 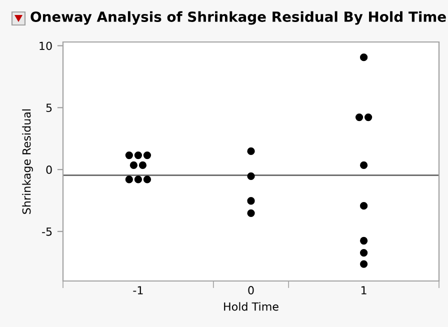 What do you see at coordinates (251, 290) in the screenshot?
I see `x-tick-label: 0` at bounding box center [251, 290].